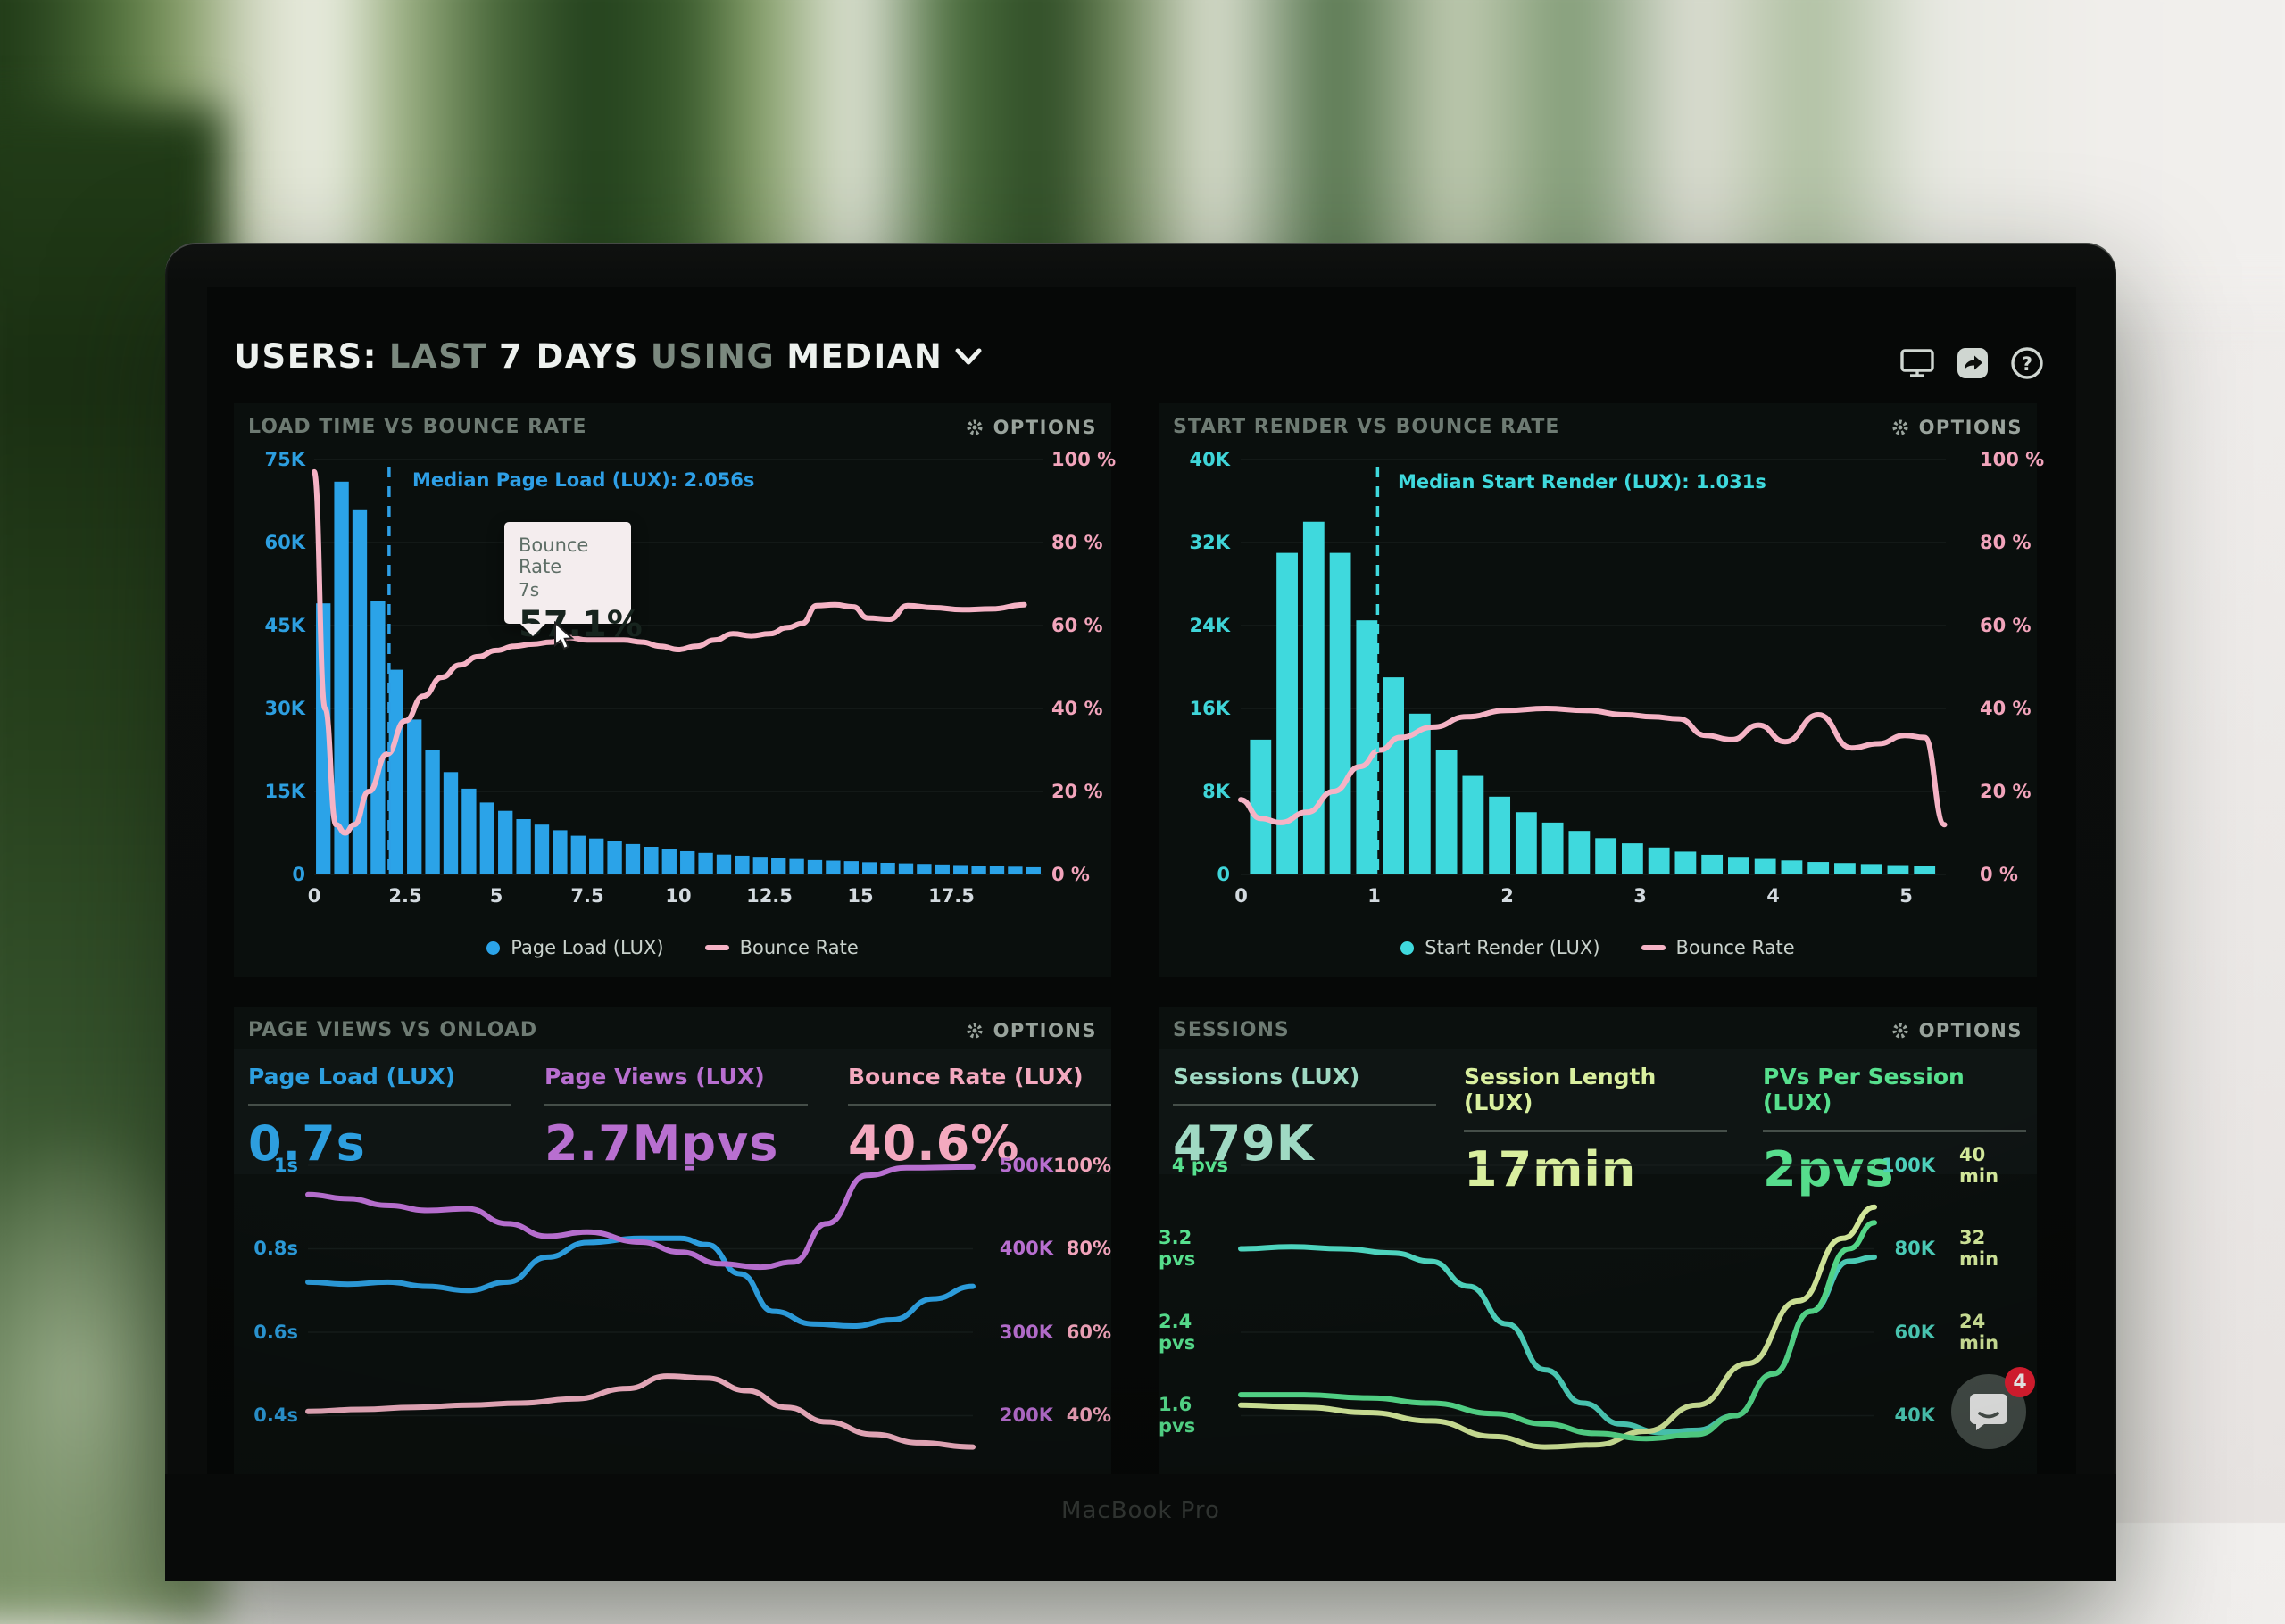 This screenshot has height=1624, width=2285. I want to click on legend-label: Start Render (LUX), so click(1512, 948).